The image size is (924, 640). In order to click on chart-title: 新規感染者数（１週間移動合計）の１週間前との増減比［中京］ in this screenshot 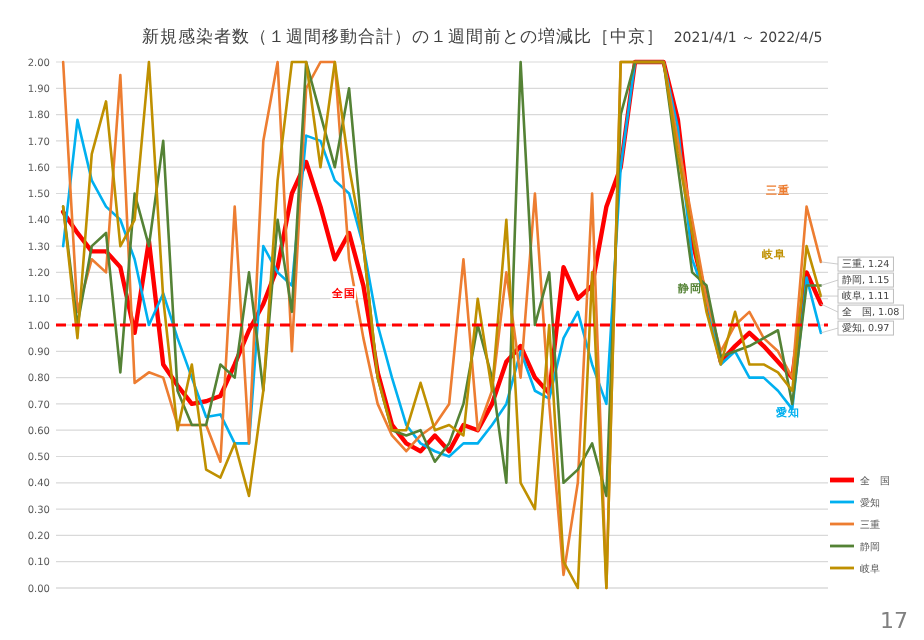, I will do `click(402, 37)`.